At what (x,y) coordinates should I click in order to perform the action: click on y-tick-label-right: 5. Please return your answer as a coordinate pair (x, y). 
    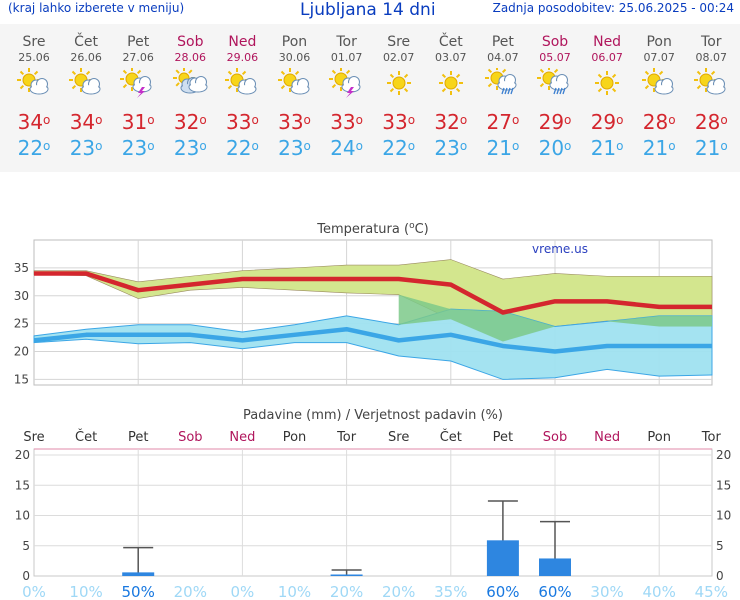
    Looking at the image, I should click on (720, 546).